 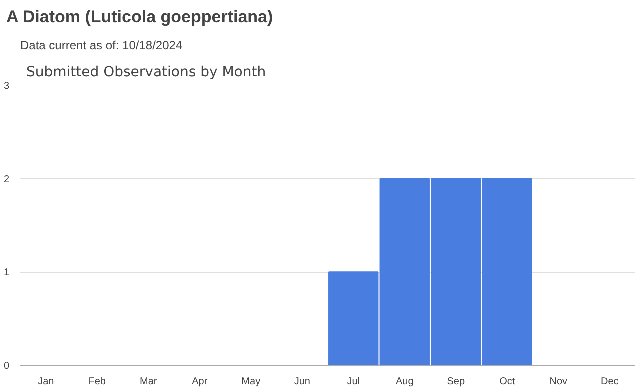 What do you see at coordinates (7, 273) in the screenshot?
I see `y-tick-label: 1` at bounding box center [7, 273].